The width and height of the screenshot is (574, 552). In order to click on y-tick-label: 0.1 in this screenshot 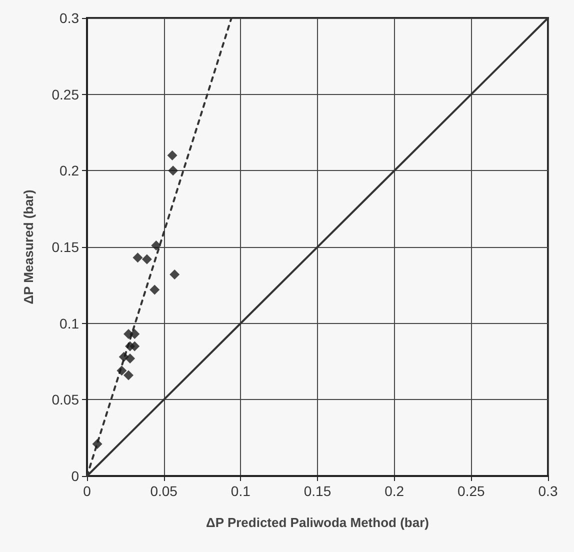, I will do `click(70, 323)`.